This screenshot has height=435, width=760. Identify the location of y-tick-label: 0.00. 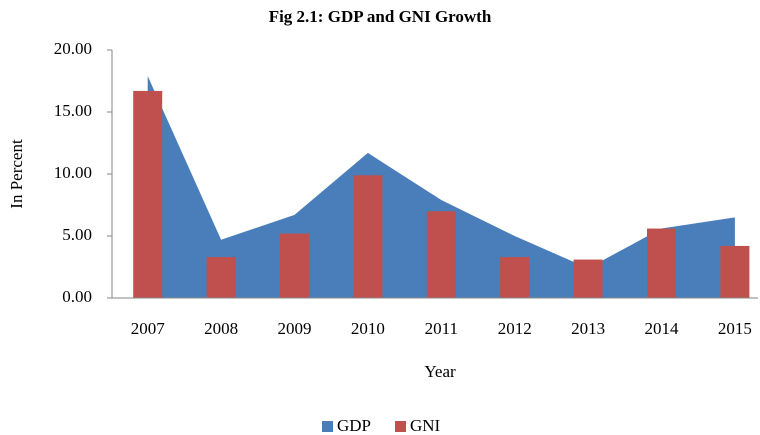
(77, 296).